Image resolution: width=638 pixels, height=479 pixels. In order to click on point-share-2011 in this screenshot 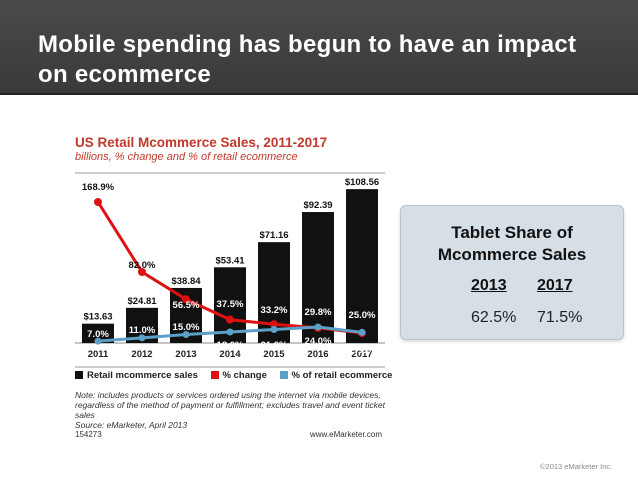, I will do `click(98, 341)`.